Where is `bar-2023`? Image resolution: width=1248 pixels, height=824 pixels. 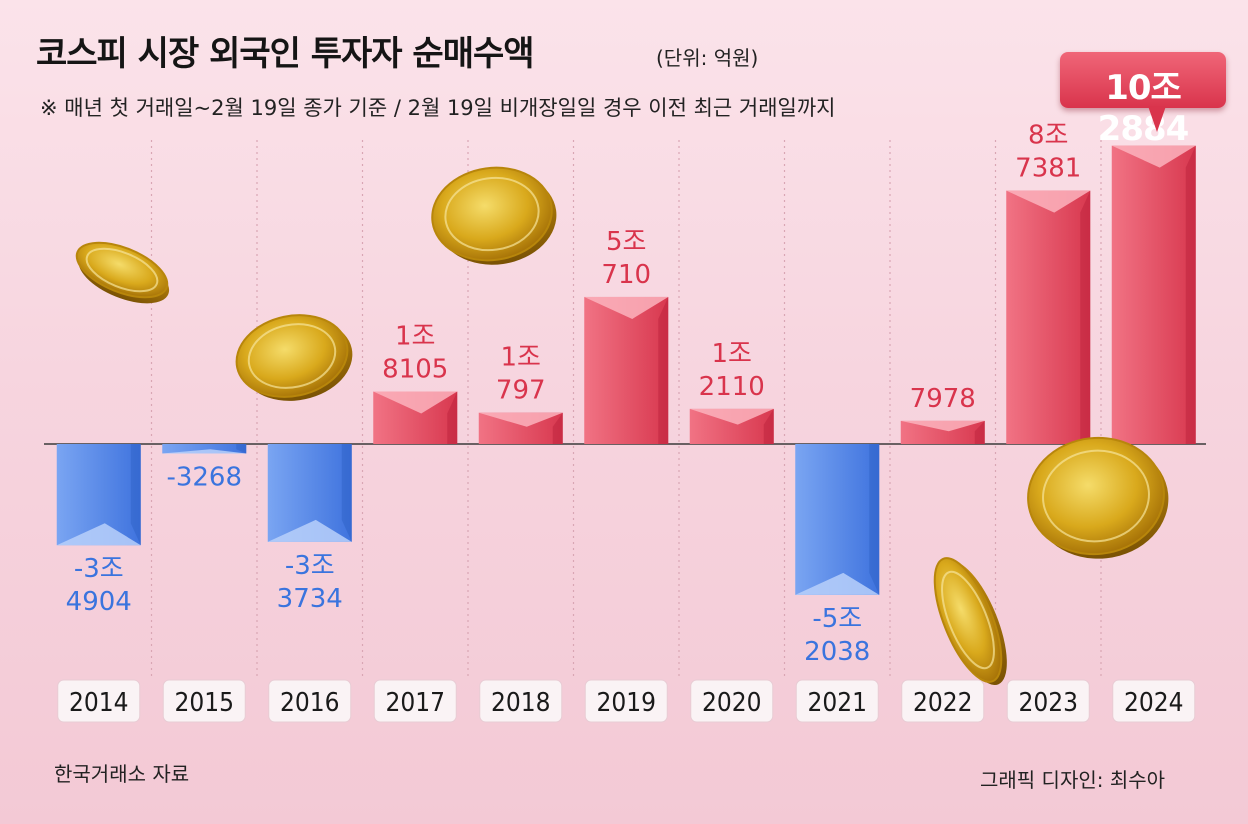 bar-2023 is located at coordinates (1048, 317).